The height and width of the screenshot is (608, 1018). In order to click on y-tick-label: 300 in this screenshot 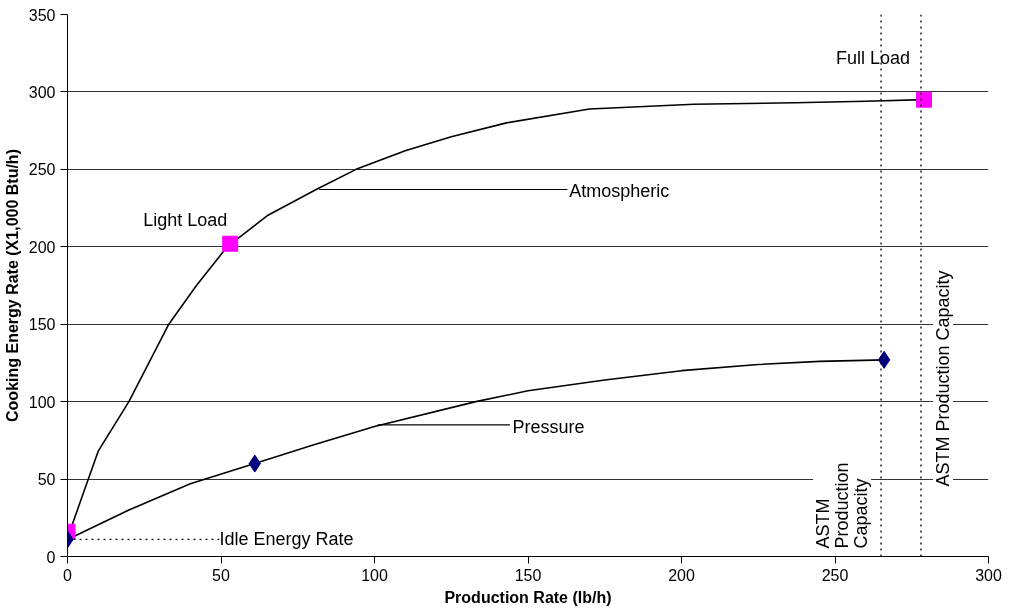, I will do `click(42, 92)`.